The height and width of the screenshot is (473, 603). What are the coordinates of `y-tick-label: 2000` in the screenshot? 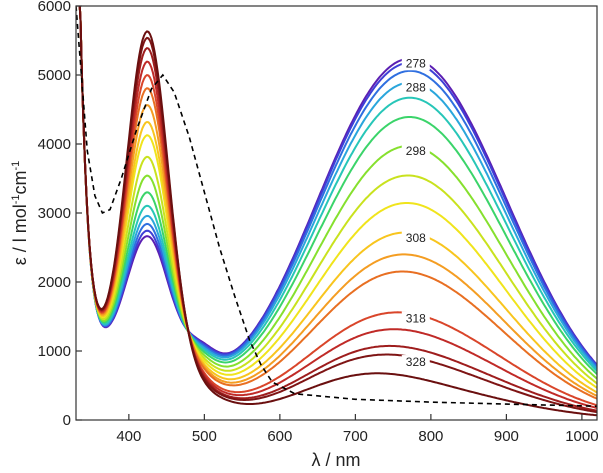 It's located at (54, 282).